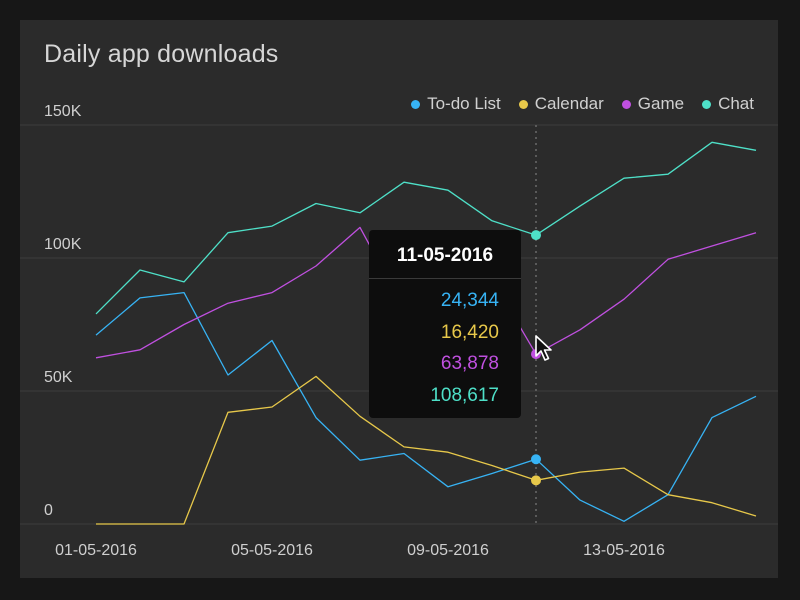 This screenshot has height=600, width=800. I want to click on hover-tooltip: 11-05-2016 24,344 16,420 63,878 108,617, so click(445, 324).